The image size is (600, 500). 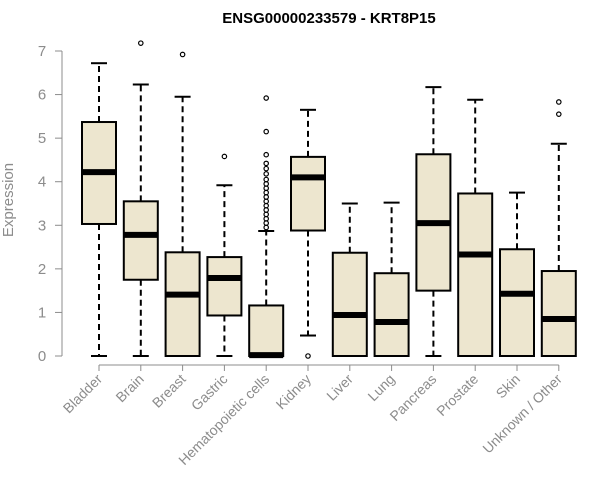 What do you see at coordinates (42, 95) in the screenshot?
I see `y-tick-label: 6` at bounding box center [42, 95].